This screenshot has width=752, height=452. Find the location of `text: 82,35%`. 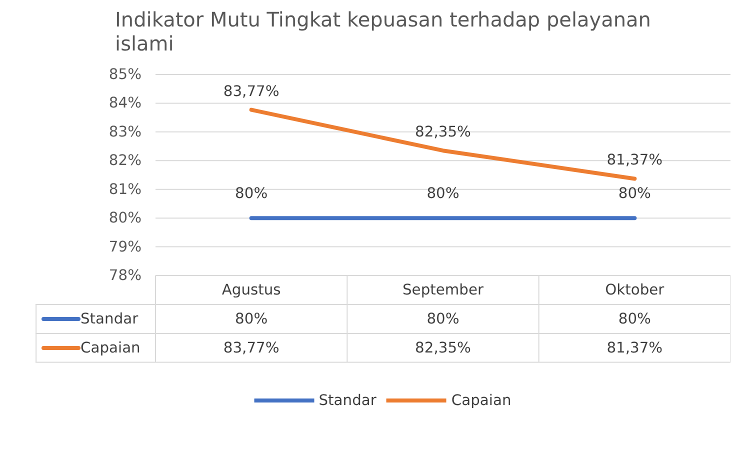

text: 82,35% is located at coordinates (443, 132).